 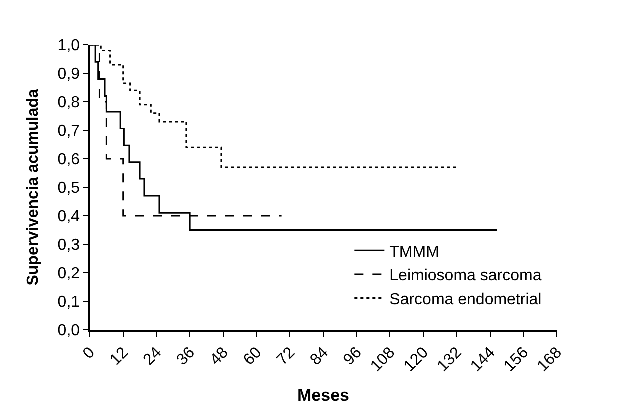 I want to click on y-tick-label: 0,0, so click(x=69, y=331).